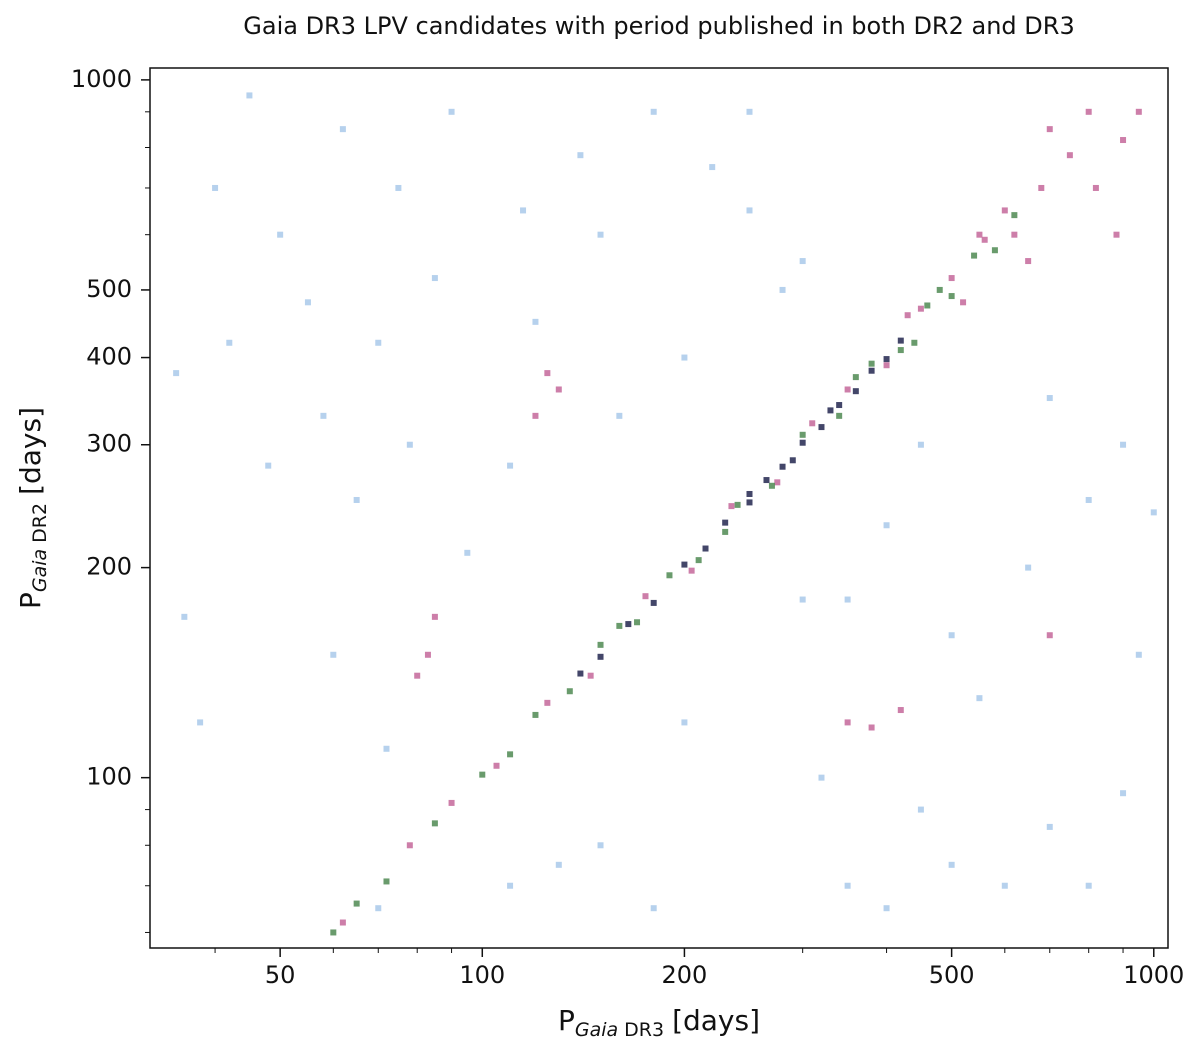  I want to click on y-label-symbol: P, so click(30, 600).